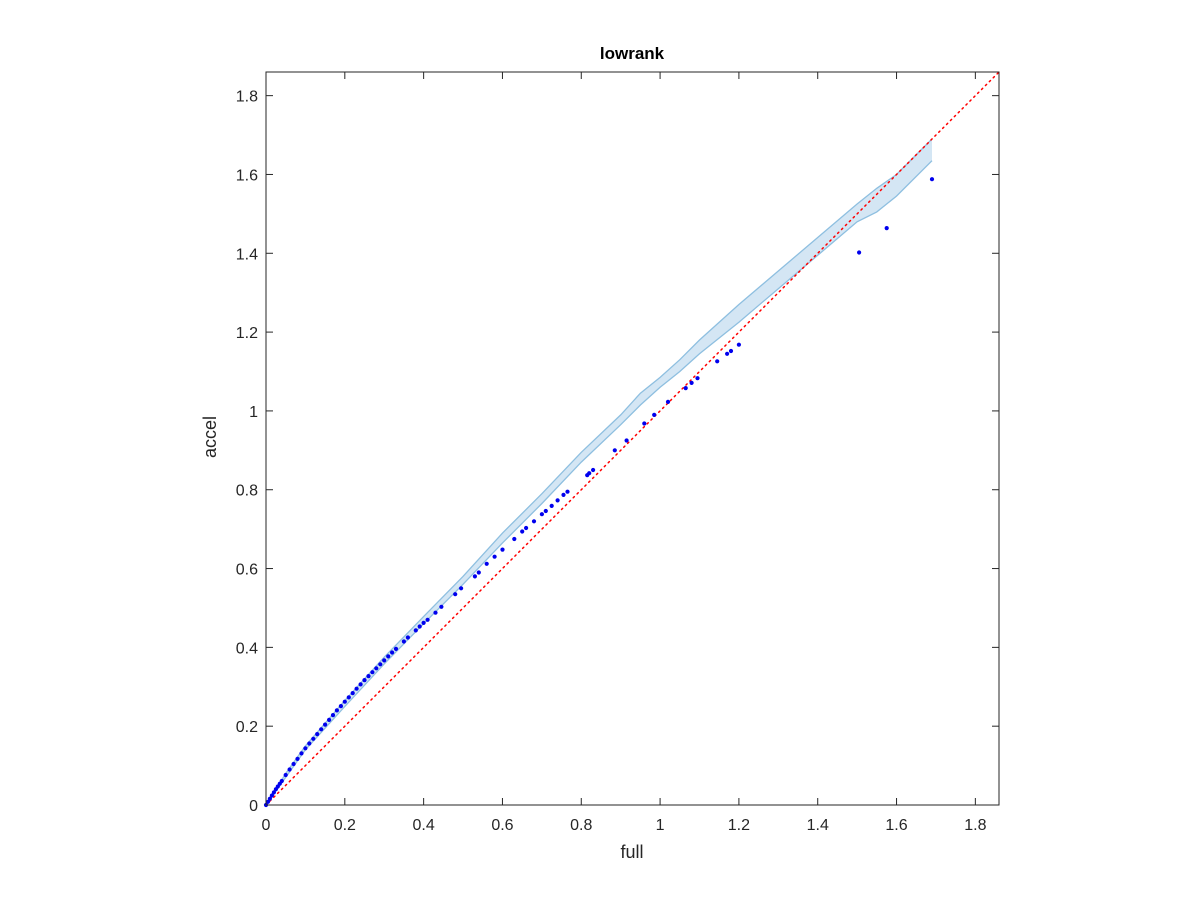 This screenshot has height=900, width=1200. I want to click on x-axis-label: full, so click(631, 852).